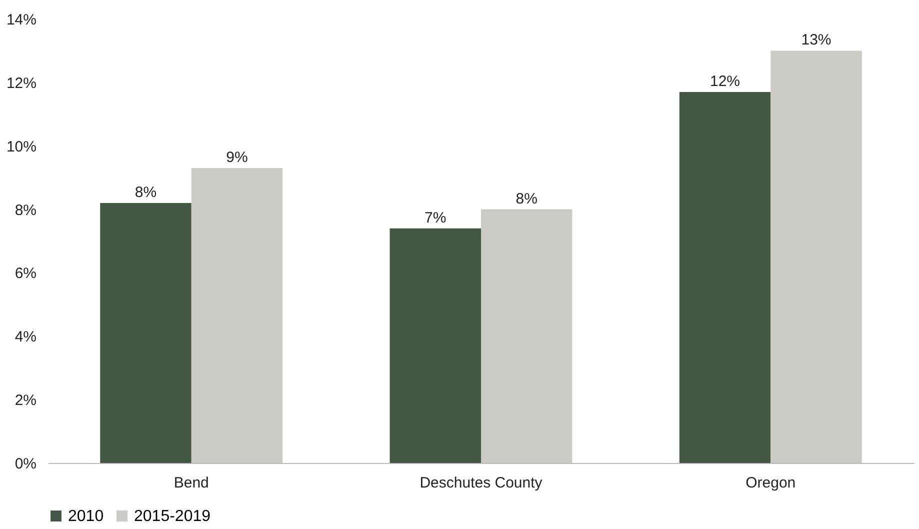 This screenshot has width=919, height=529. I want to click on y-tick-label: 6%, so click(25, 273).